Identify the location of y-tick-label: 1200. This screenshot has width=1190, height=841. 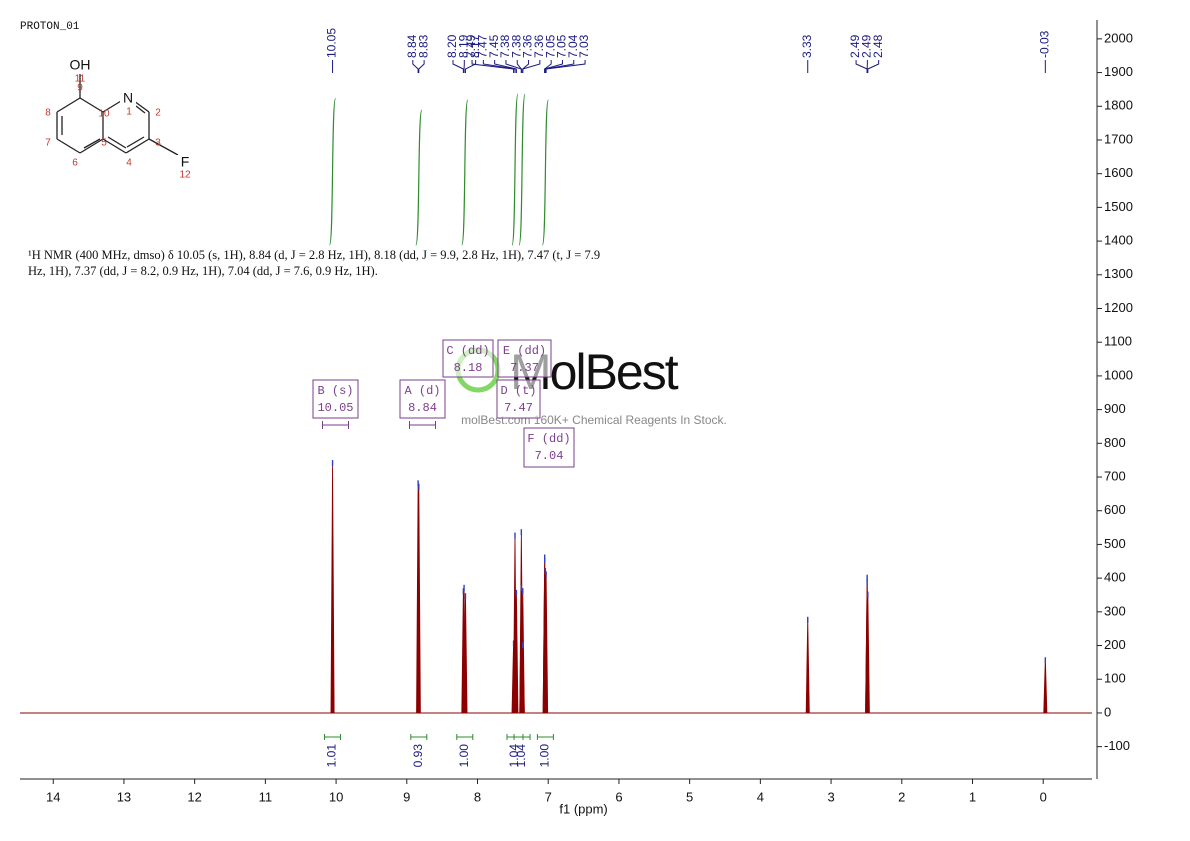
(1118, 307).